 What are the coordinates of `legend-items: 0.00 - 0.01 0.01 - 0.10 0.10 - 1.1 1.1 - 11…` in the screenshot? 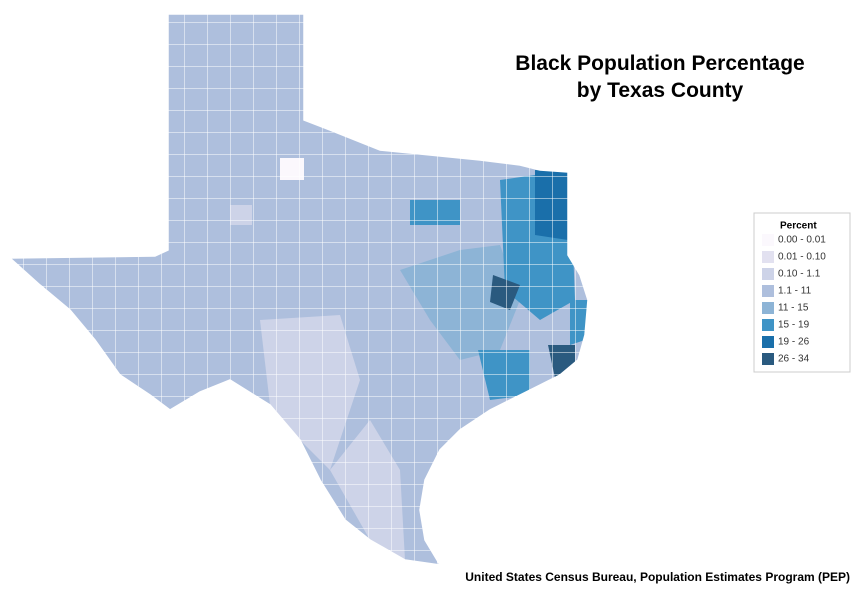 It's located at (794, 299).